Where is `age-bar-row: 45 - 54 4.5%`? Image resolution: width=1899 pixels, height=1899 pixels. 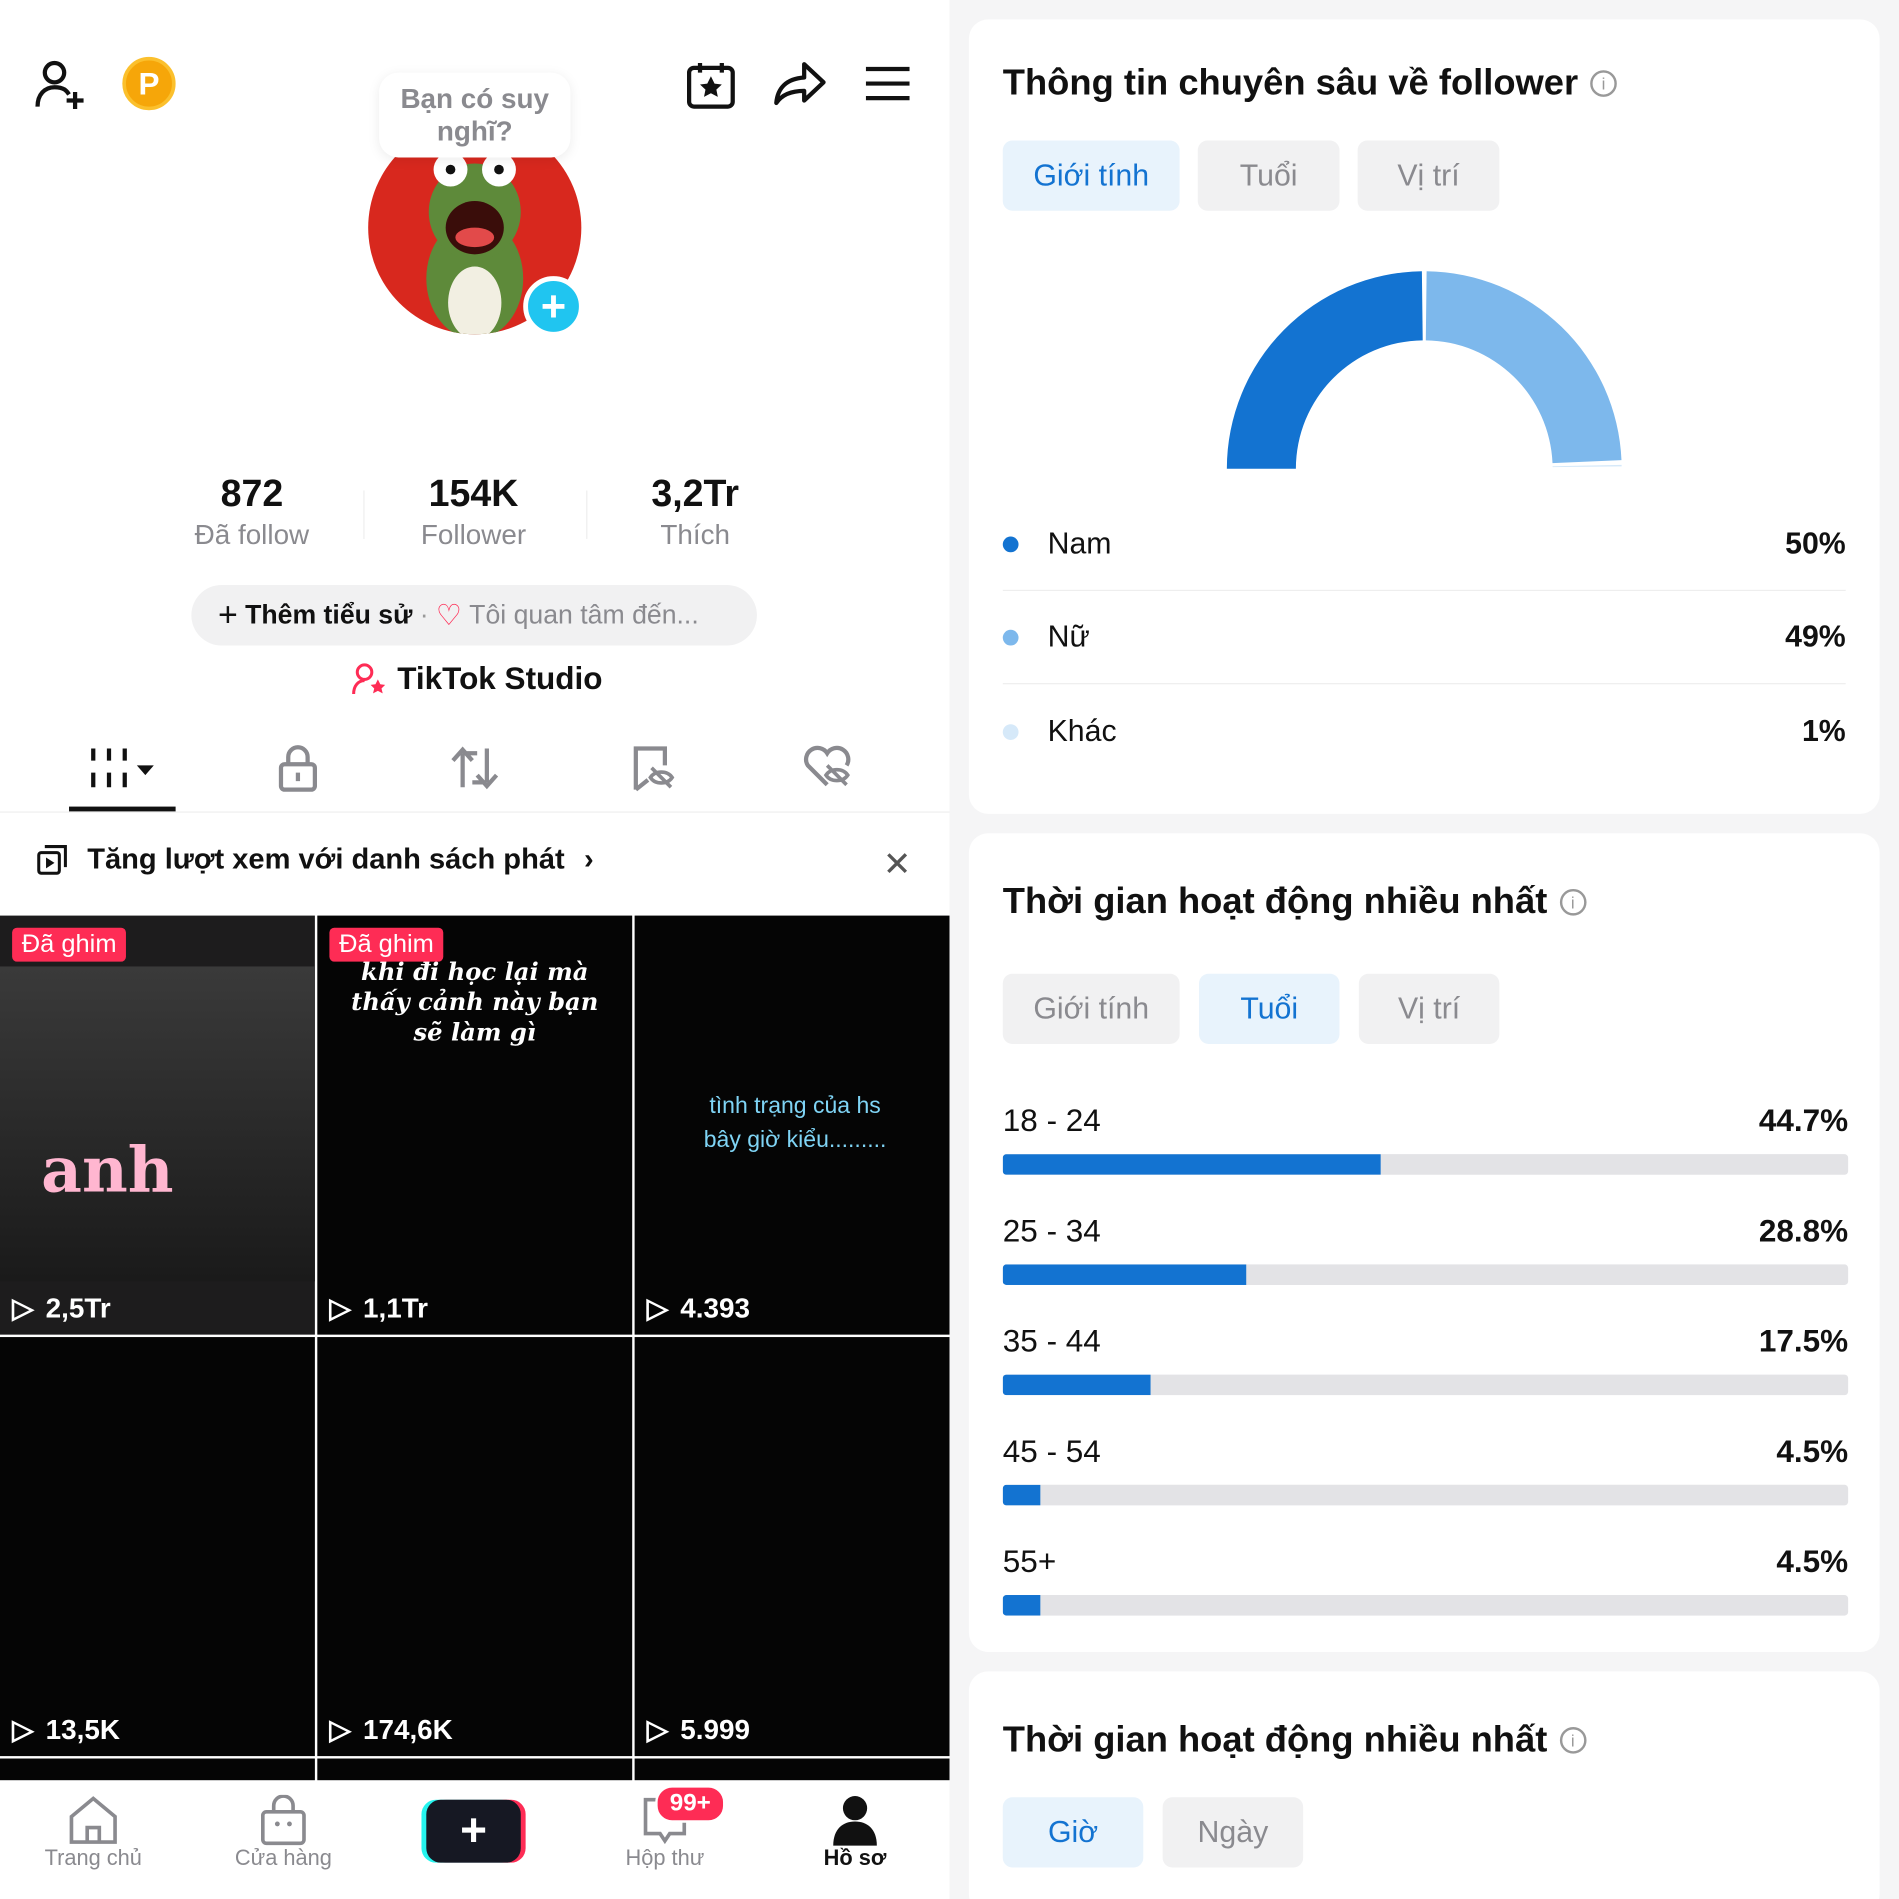 age-bar-row: 45 - 54 4.5% is located at coordinates (1425, 1469).